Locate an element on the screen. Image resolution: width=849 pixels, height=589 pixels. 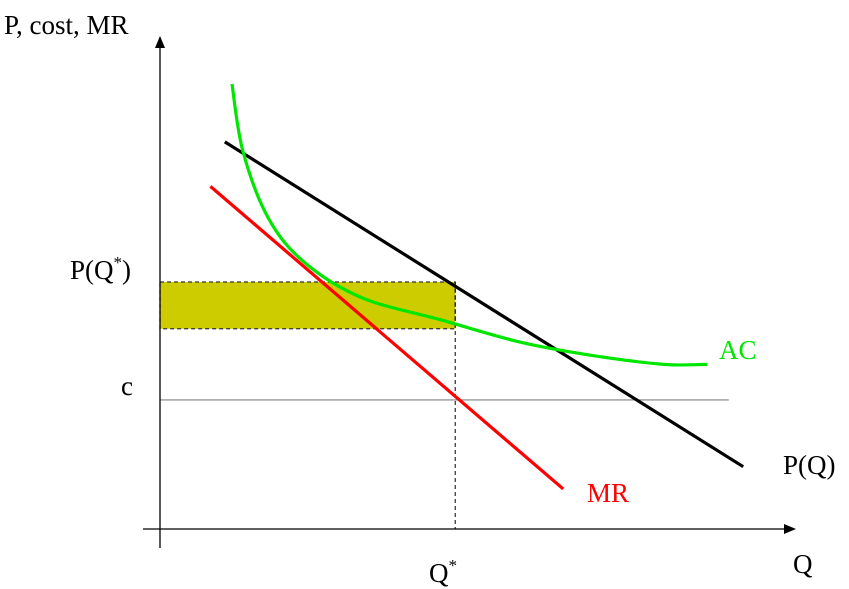
series-label-mr: MR is located at coordinates (608, 493).